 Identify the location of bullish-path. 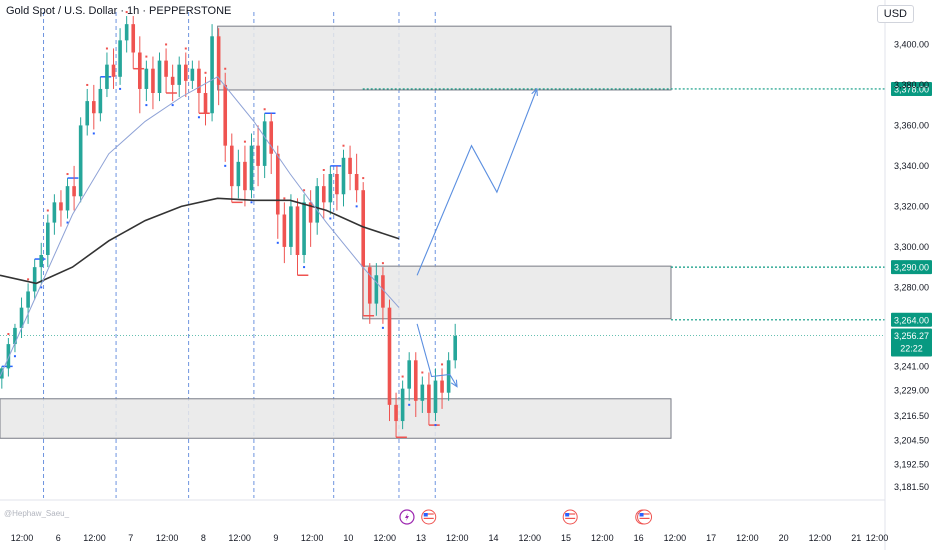
(477, 182).